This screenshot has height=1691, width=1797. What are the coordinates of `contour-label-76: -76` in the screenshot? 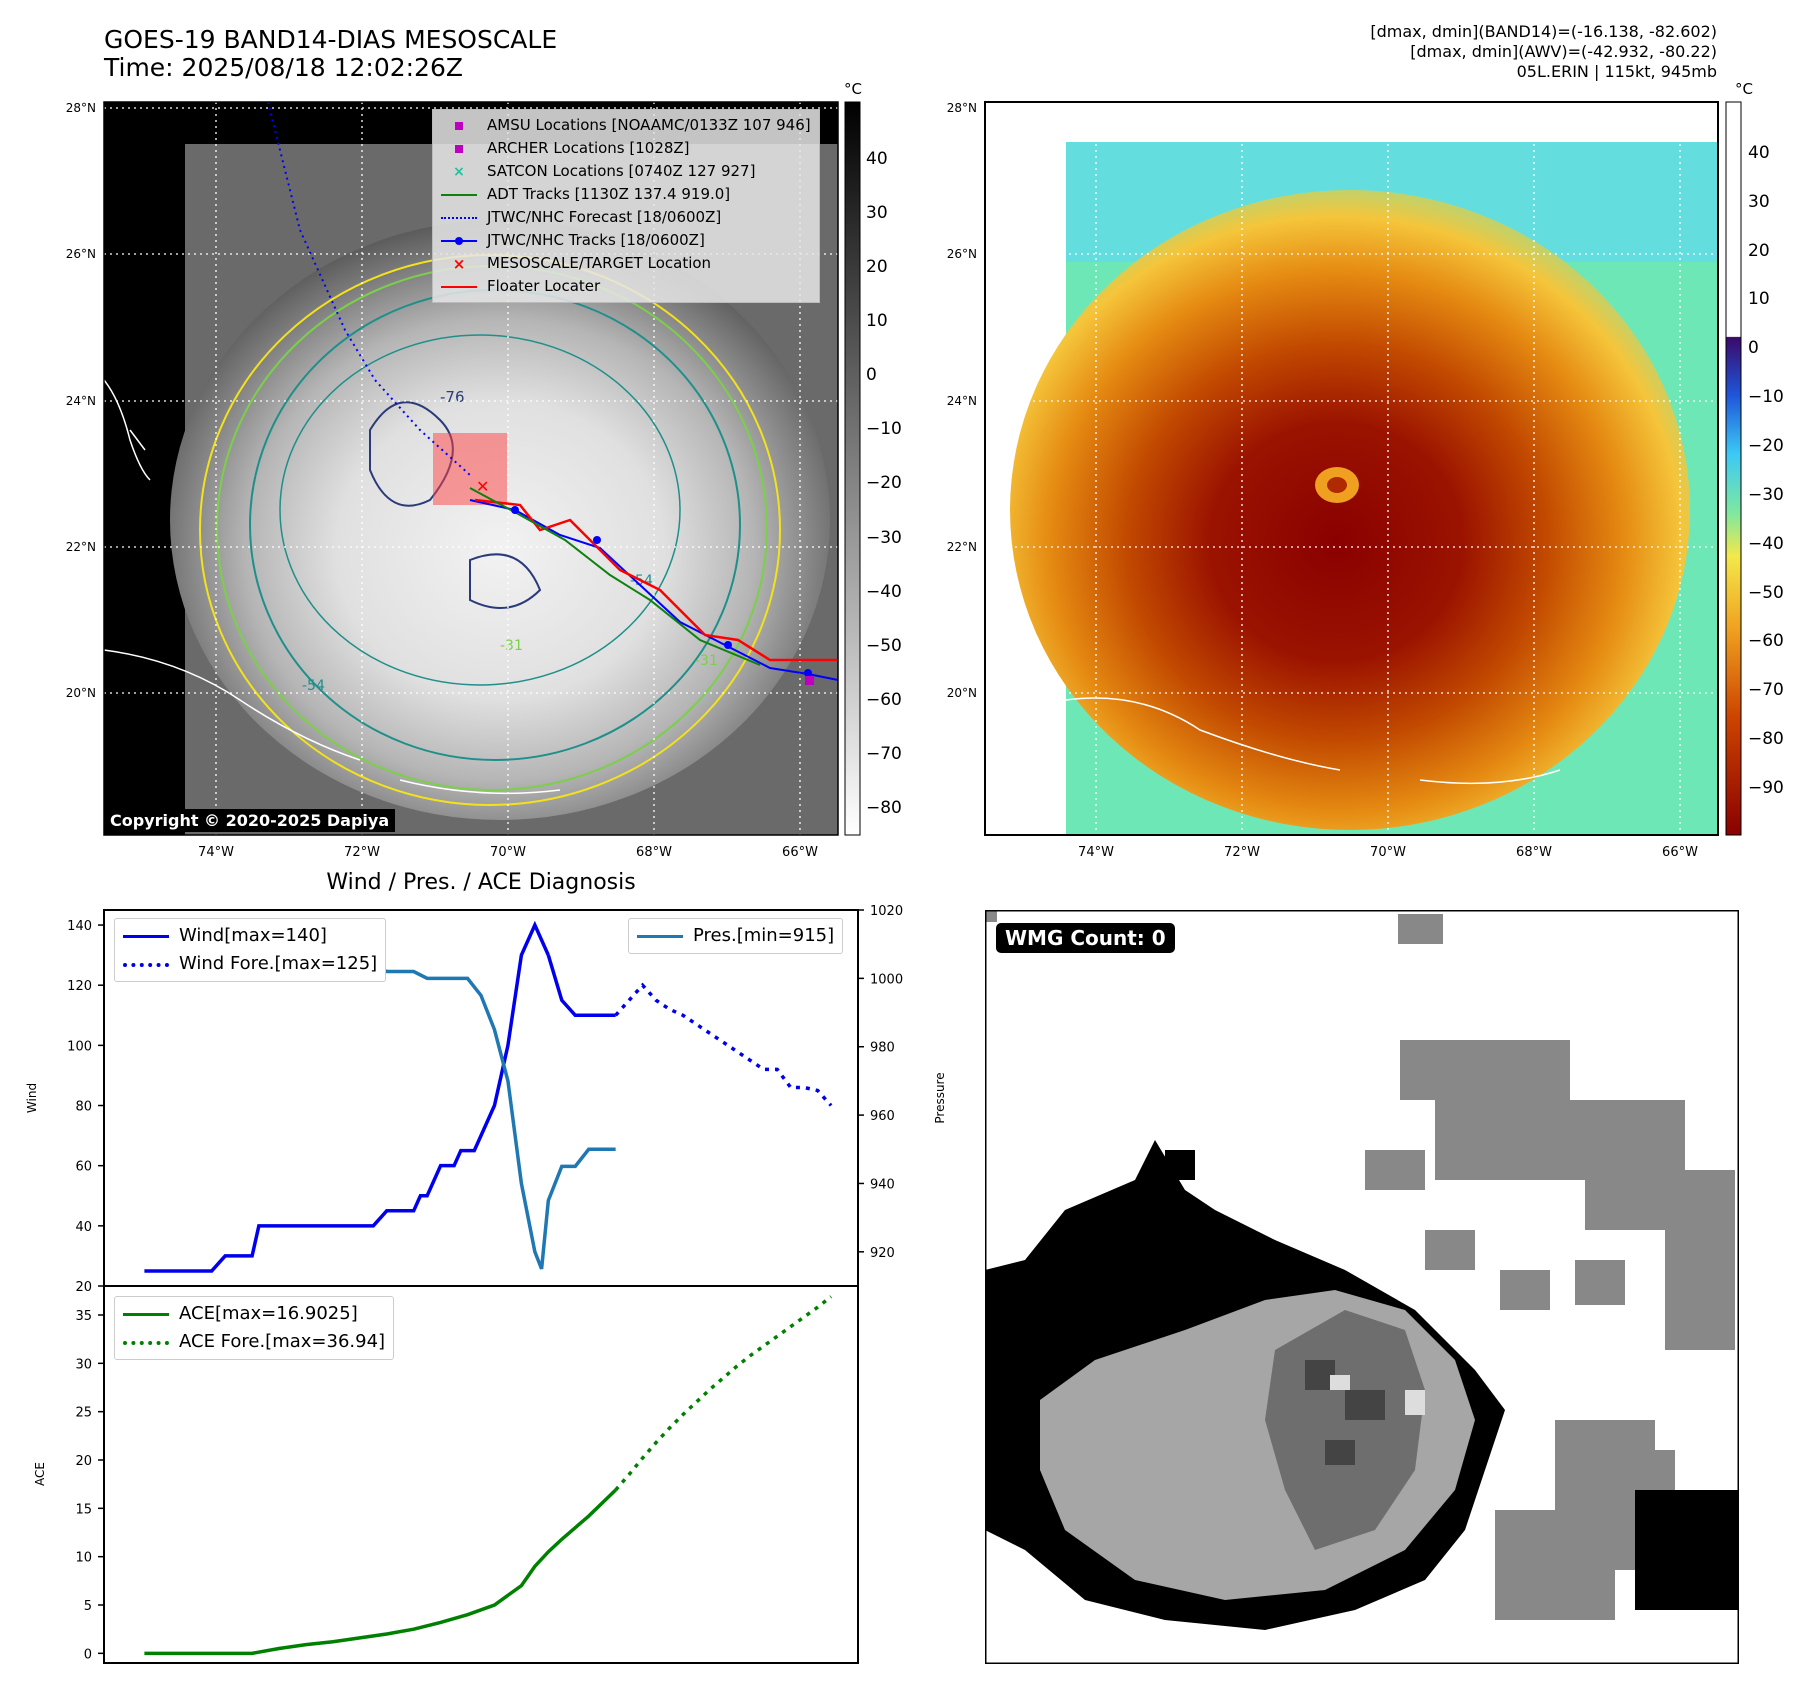 It's located at (452, 397).